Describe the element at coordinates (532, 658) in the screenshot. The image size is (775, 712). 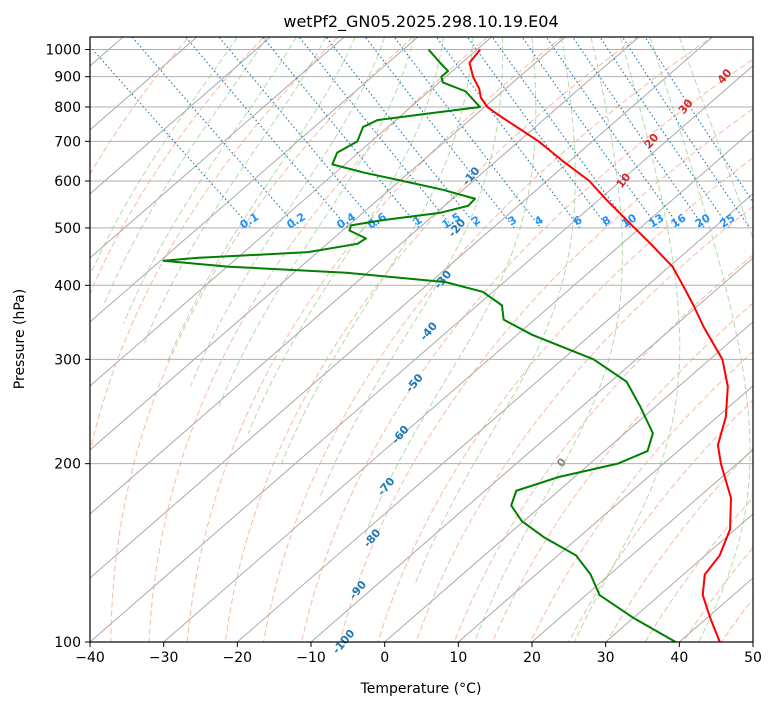
I see `x-tick-label: 20` at that location.